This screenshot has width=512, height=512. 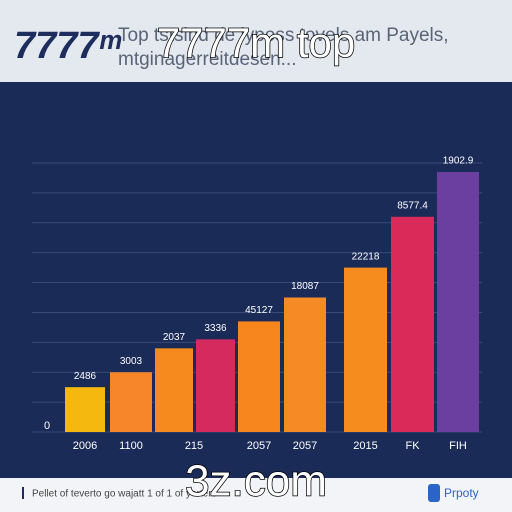 What do you see at coordinates (412, 205) in the screenshot?
I see `bar-label: 8577.4` at bounding box center [412, 205].